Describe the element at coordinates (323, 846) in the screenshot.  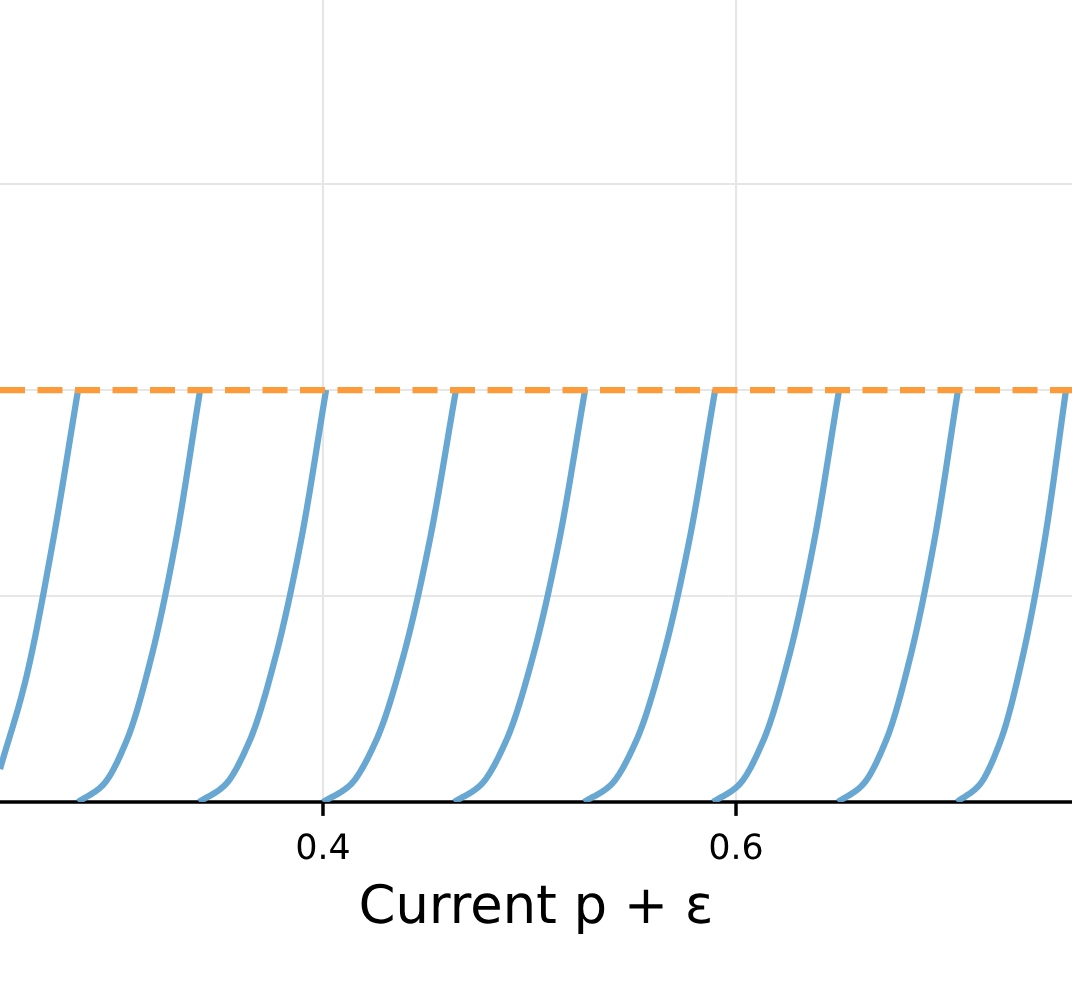
I see `x-tick-label: 0.4` at that location.